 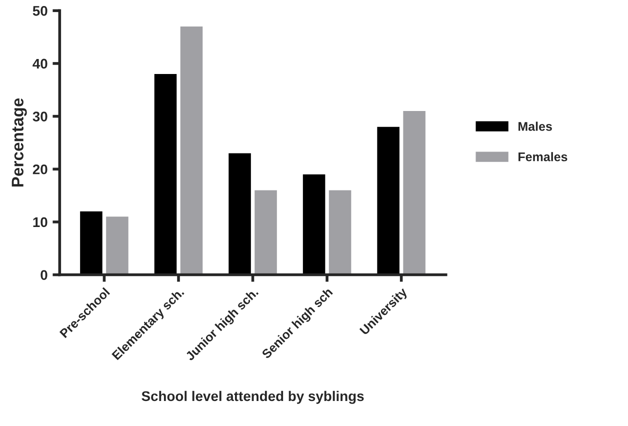 I want to click on y-axis-title: Percentage, so click(x=19, y=142).